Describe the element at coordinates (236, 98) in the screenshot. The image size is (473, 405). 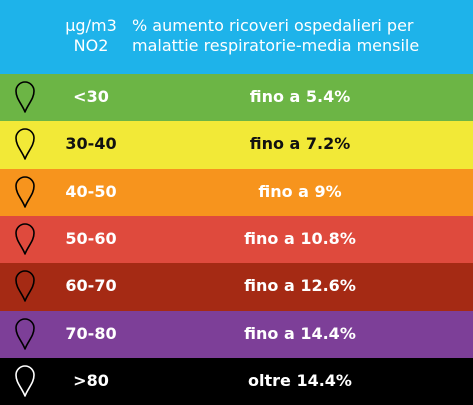
I see `legend-row: <30 fino a 5.4%` at that location.